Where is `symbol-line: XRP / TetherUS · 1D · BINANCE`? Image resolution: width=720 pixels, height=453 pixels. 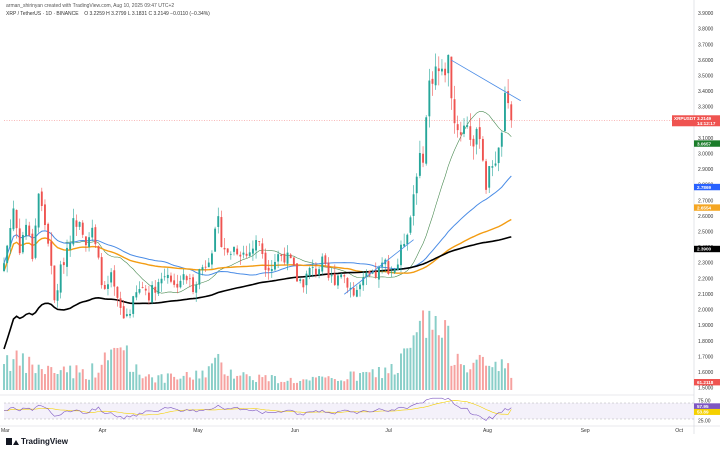
symbol-line: XRP / TetherUS · 1D · BINANCE is located at coordinates (42, 14).